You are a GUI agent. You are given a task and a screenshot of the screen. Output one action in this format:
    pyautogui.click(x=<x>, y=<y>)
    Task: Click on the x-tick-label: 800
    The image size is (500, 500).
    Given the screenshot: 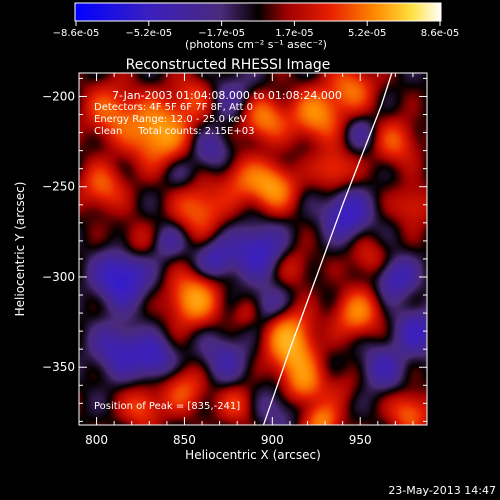 What is the action you would take?
    pyautogui.click(x=96, y=440)
    